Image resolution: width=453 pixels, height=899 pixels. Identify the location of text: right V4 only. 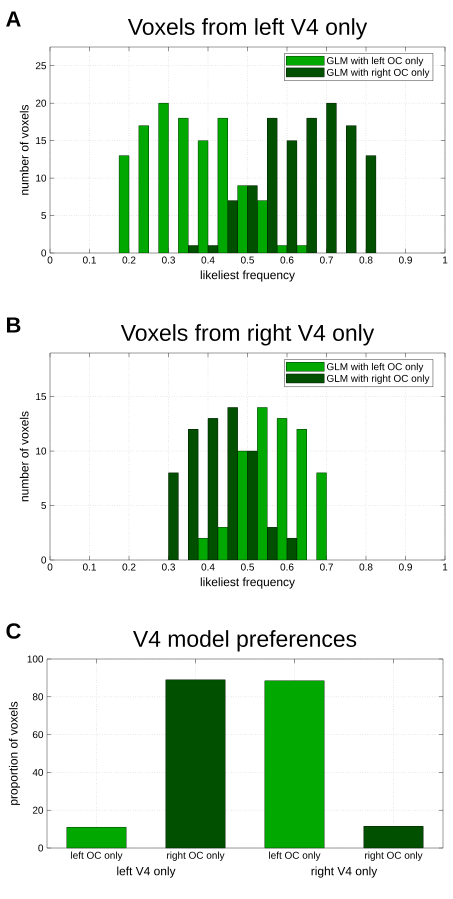
(345, 872).